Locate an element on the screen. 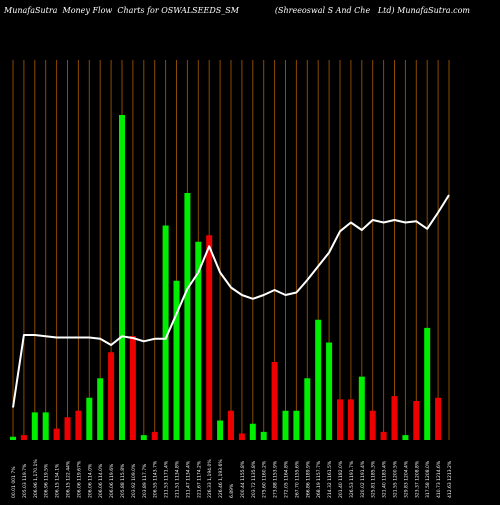 This screenshot has width=500, height=505. x-tick-label: 211.53 1171.4% is located at coordinates (167, 479).